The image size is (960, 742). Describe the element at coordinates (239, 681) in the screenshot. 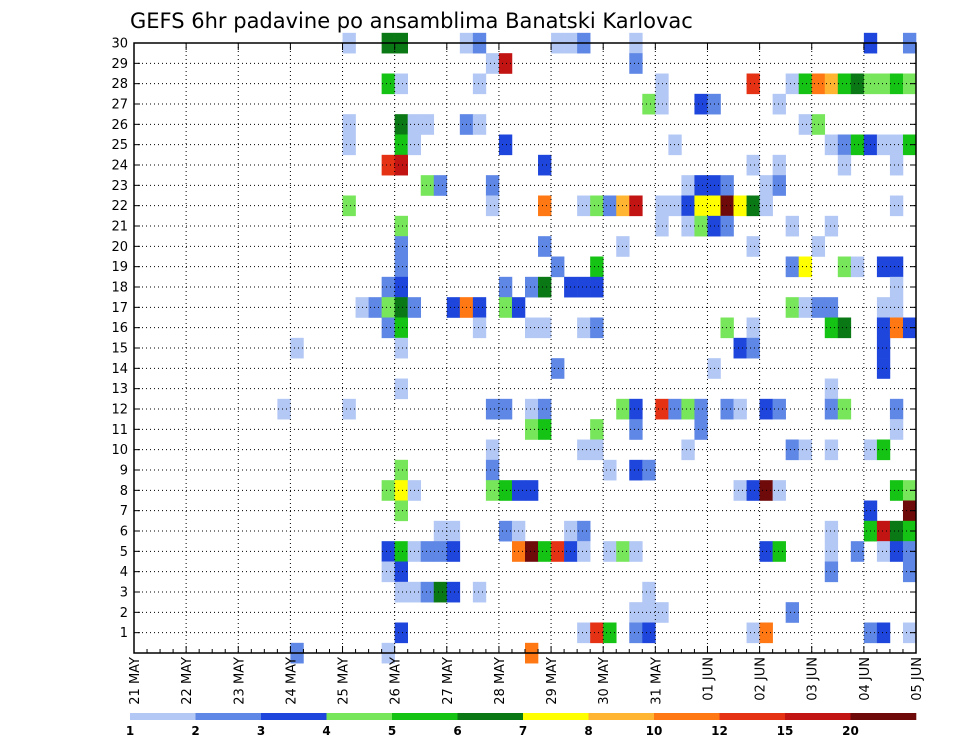

I see `x-tick-label: 23 MAY` at that location.